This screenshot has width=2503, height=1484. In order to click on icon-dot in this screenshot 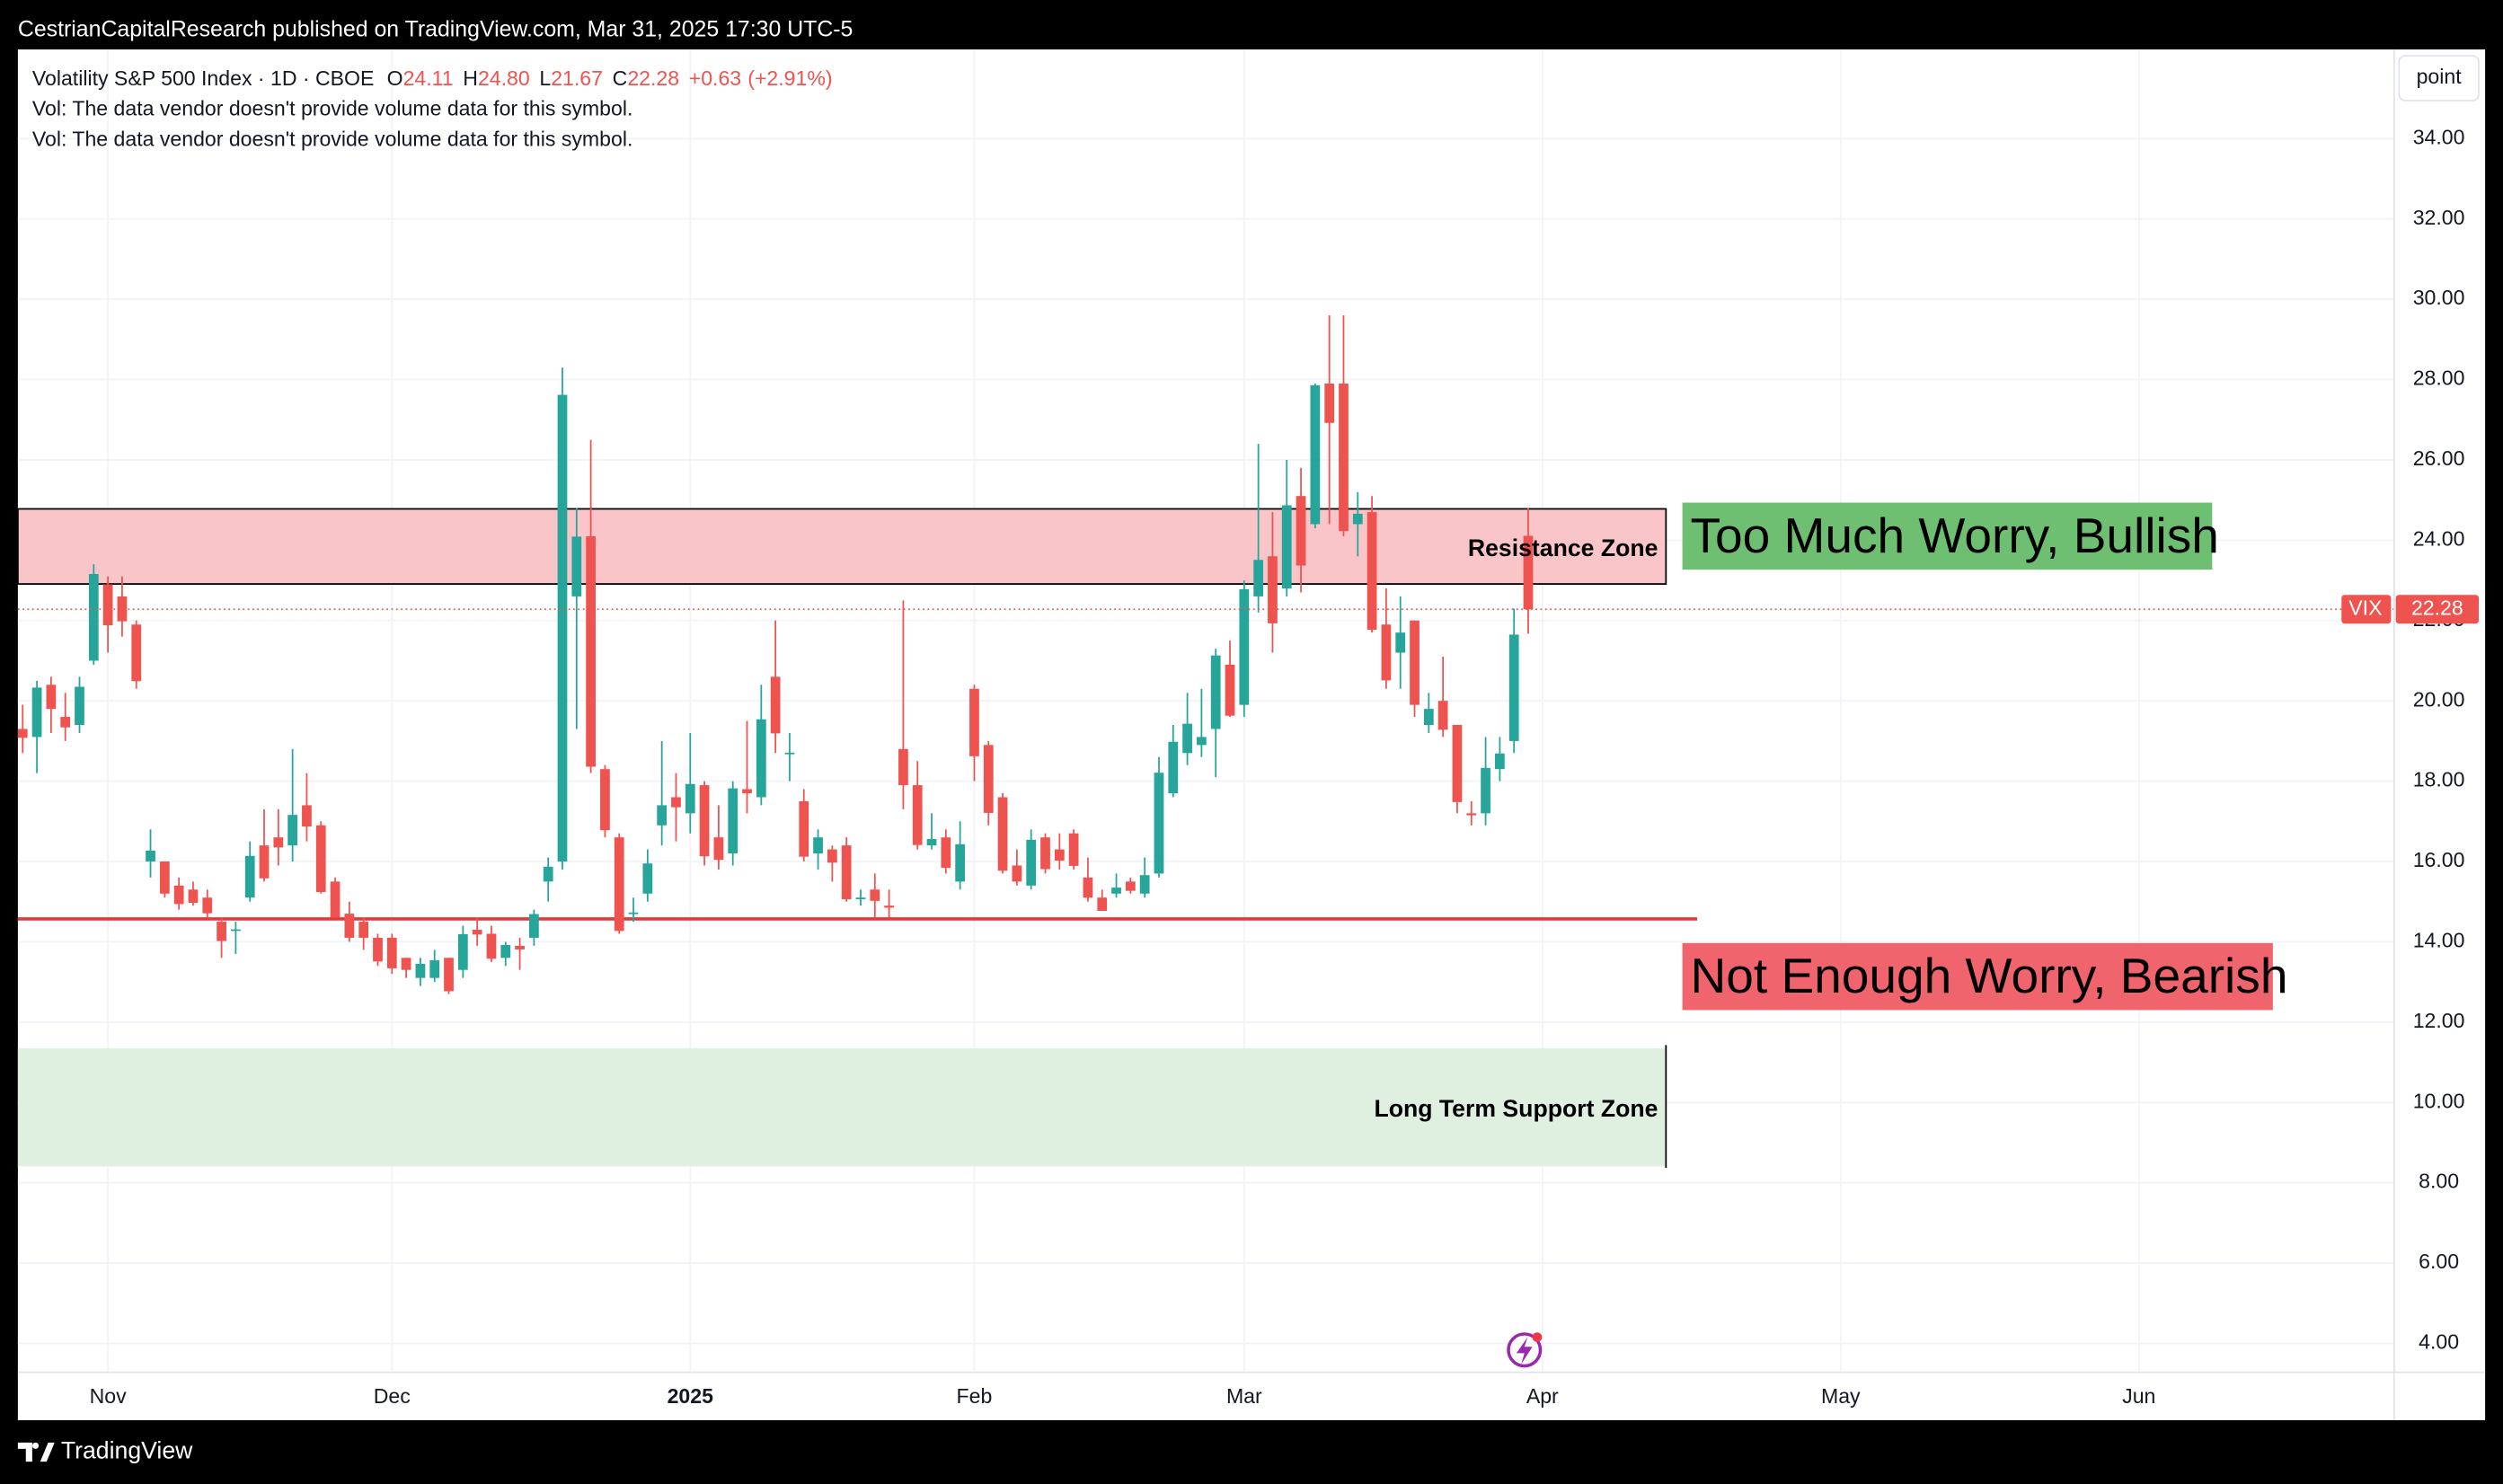, I will do `click(1537, 1337)`.